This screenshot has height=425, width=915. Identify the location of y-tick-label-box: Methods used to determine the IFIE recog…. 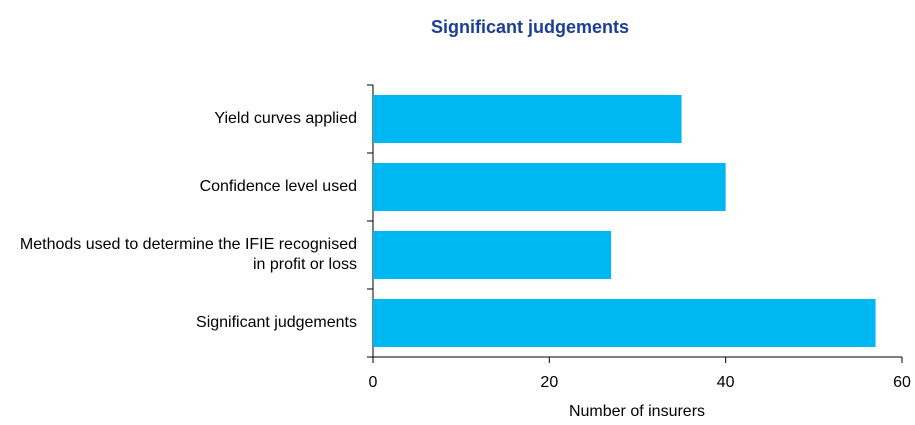
(188, 254).